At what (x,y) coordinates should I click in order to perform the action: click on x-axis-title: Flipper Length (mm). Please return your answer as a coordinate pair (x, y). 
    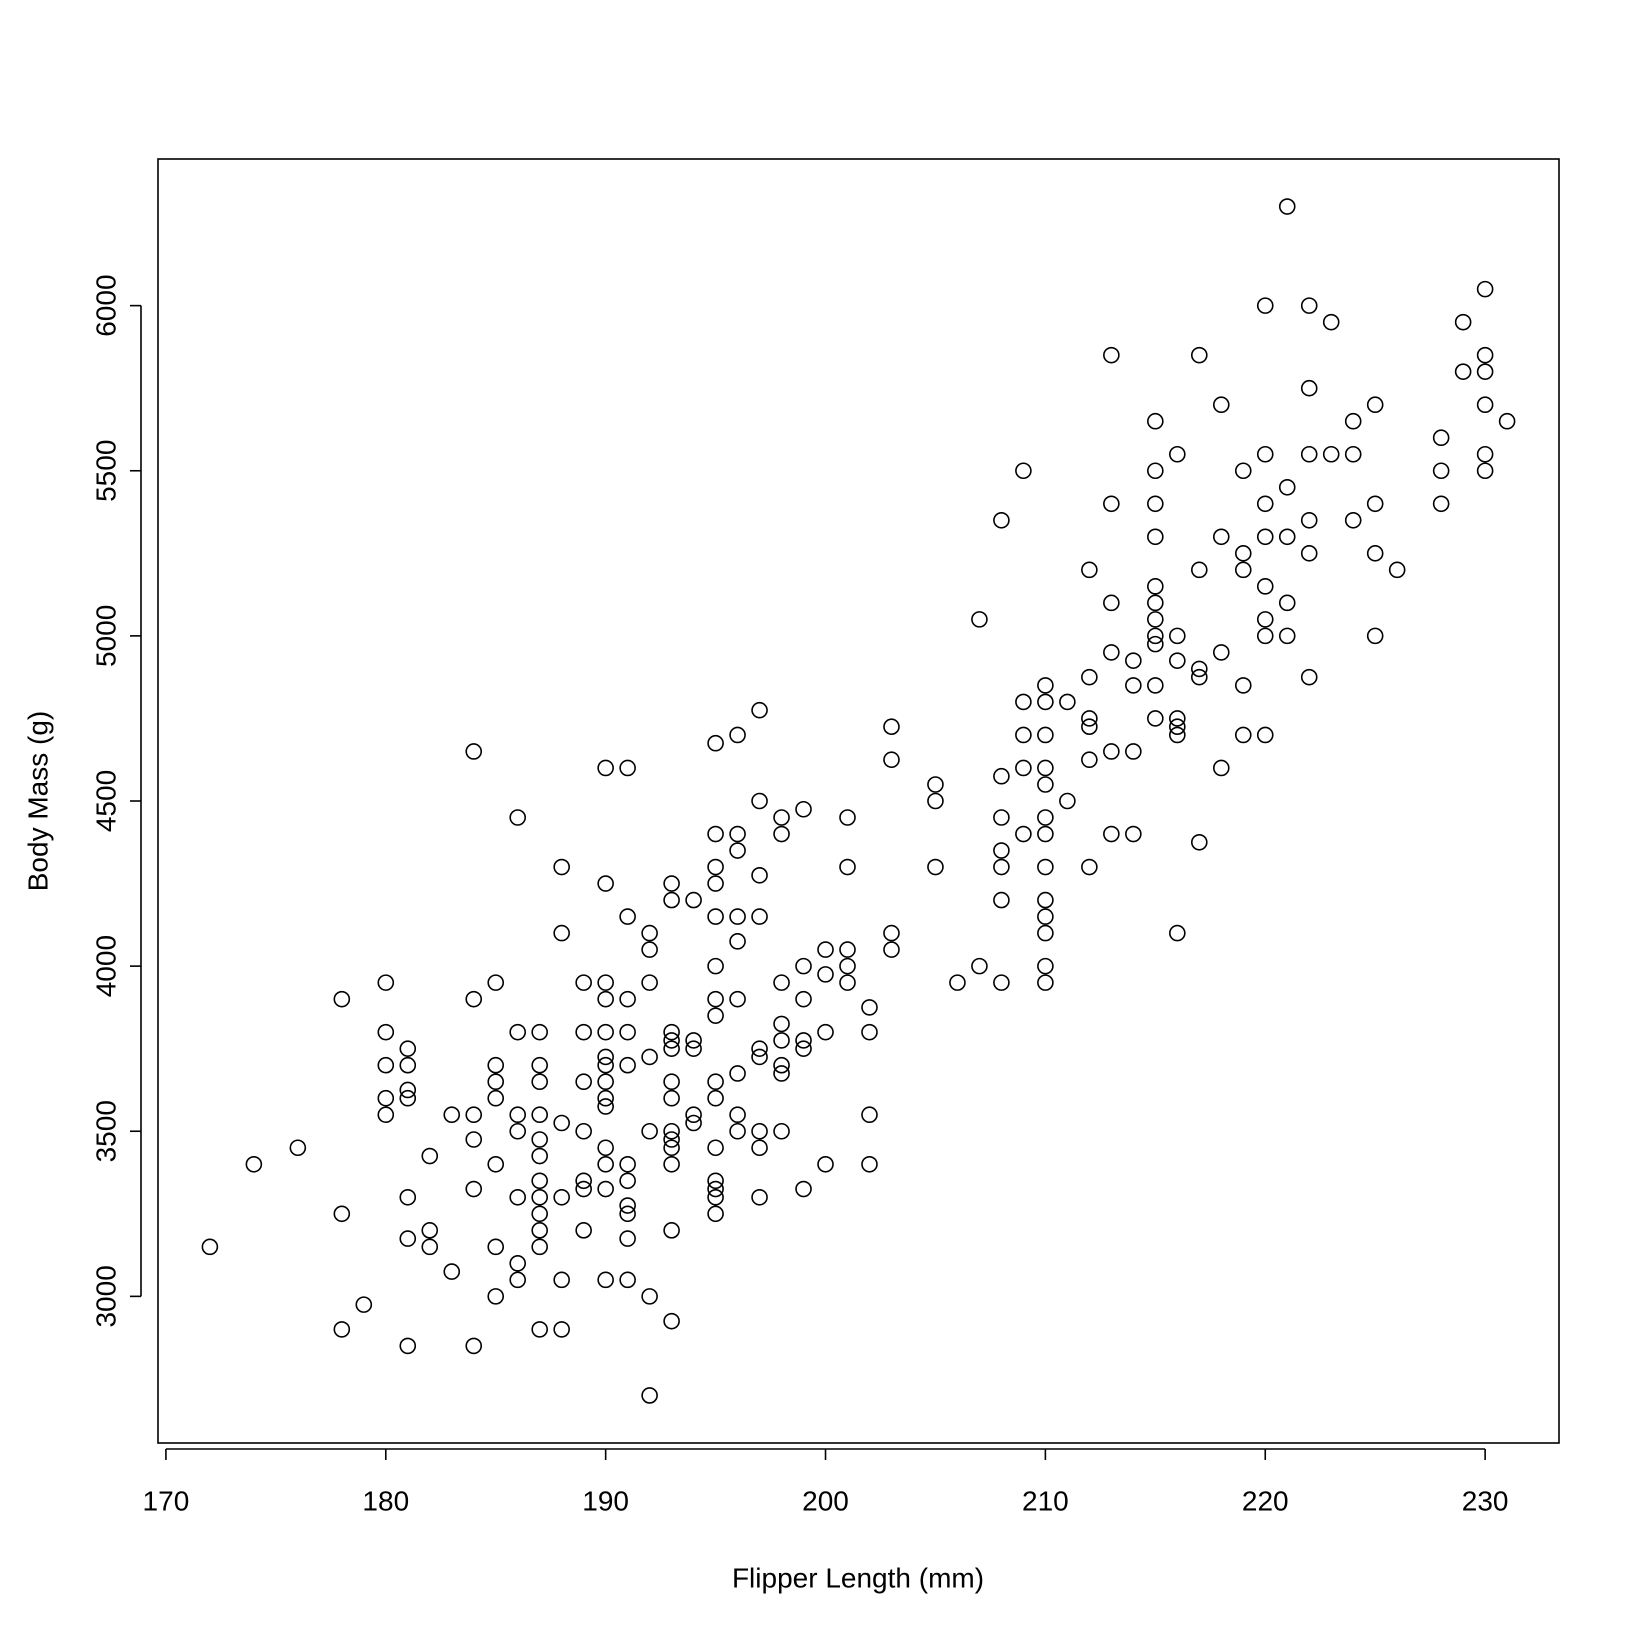
    Looking at the image, I should click on (858, 1577).